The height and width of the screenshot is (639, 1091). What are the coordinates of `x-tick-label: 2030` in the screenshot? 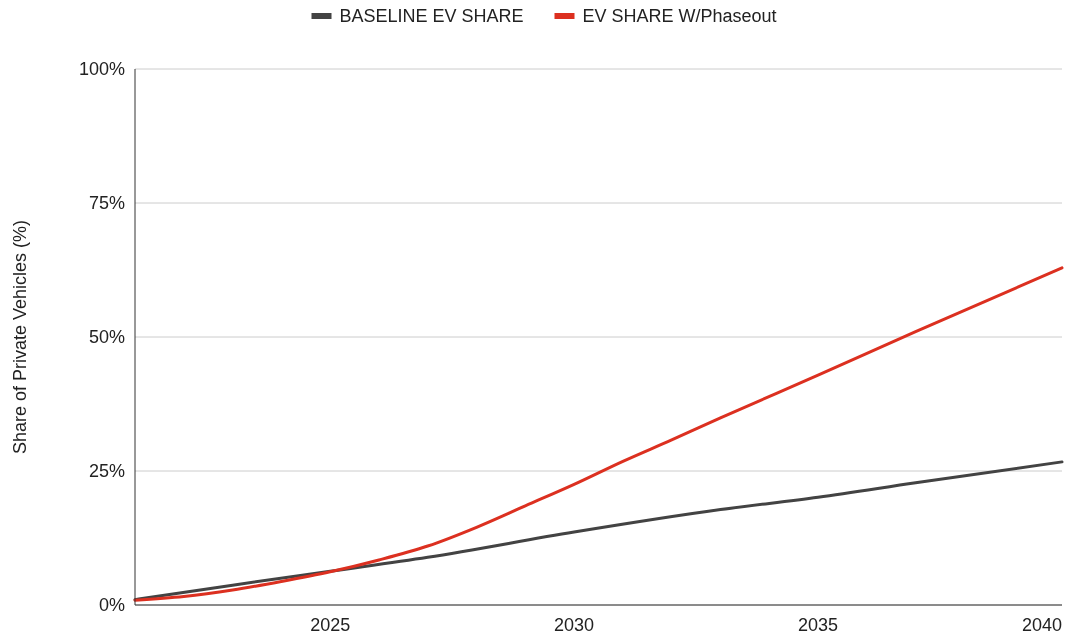 It's located at (574, 625).